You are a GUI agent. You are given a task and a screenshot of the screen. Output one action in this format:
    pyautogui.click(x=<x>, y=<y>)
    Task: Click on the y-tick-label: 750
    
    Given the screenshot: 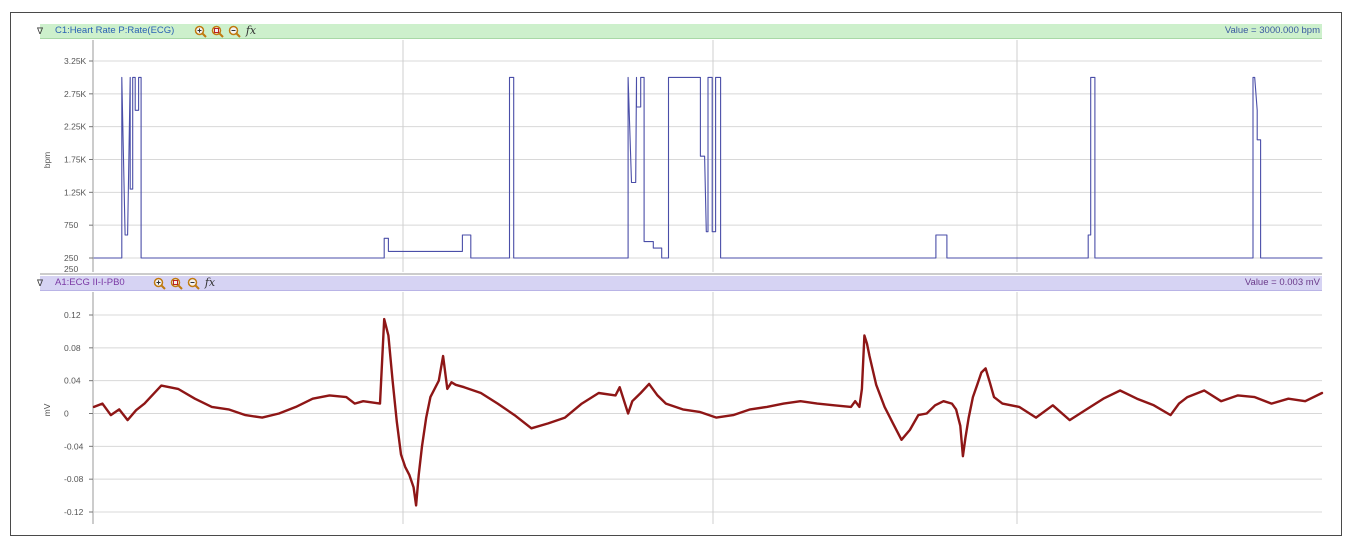 What is the action you would take?
    pyautogui.click(x=71, y=225)
    